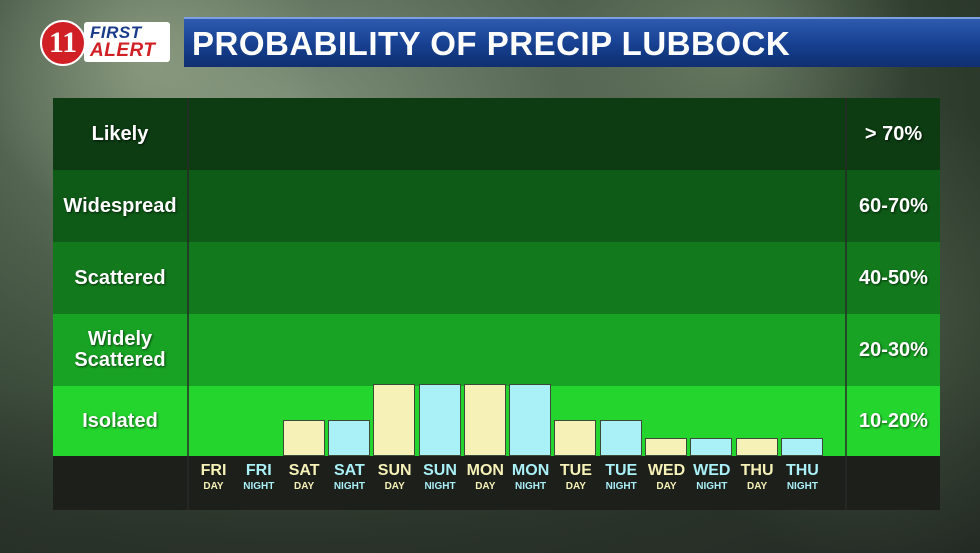 This screenshot has height=553, width=980. What do you see at coordinates (116, 32) in the screenshot?
I see `logo-first-text: FIRST` at bounding box center [116, 32].